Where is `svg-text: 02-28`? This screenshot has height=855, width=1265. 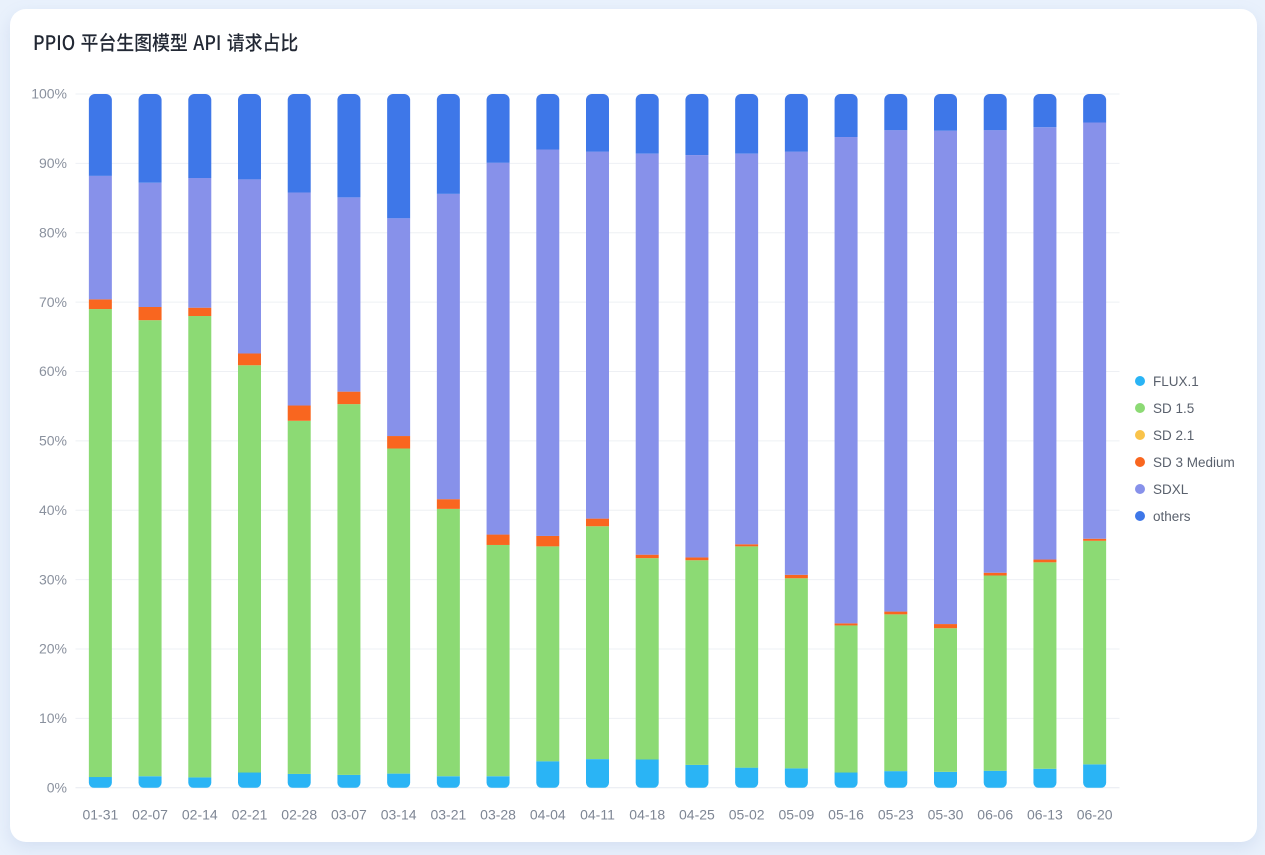 svg-text: 02-28 is located at coordinates (299, 815).